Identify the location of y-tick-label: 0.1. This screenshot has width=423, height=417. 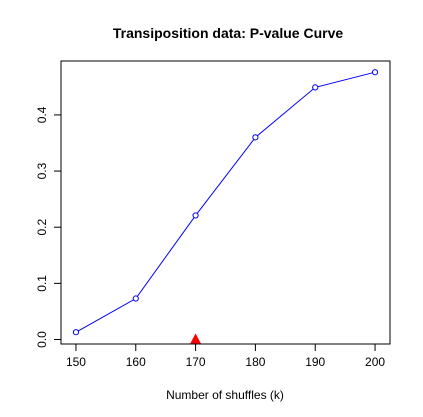
(42, 283).